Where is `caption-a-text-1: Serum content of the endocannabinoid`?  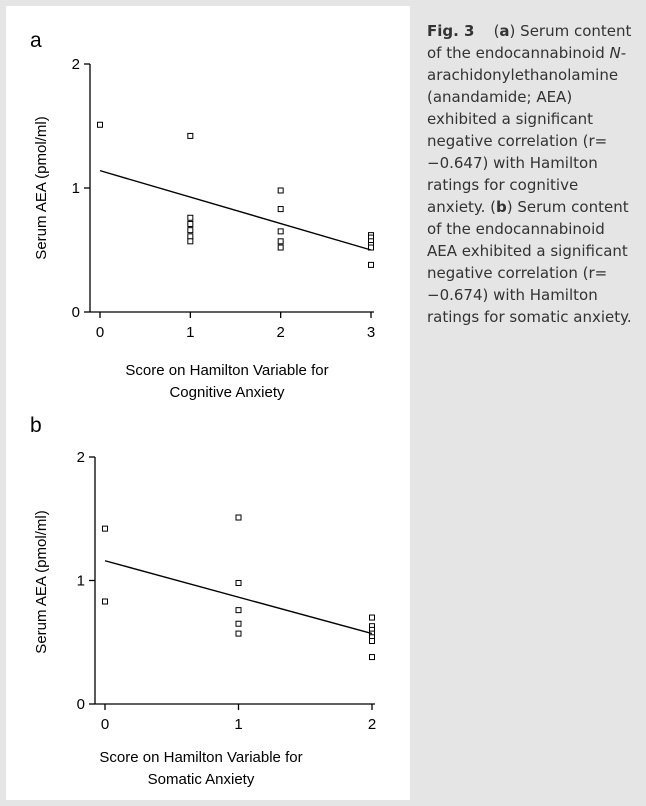 caption-a-text-1: Serum content of the endocannabinoid is located at coordinates (529, 42).